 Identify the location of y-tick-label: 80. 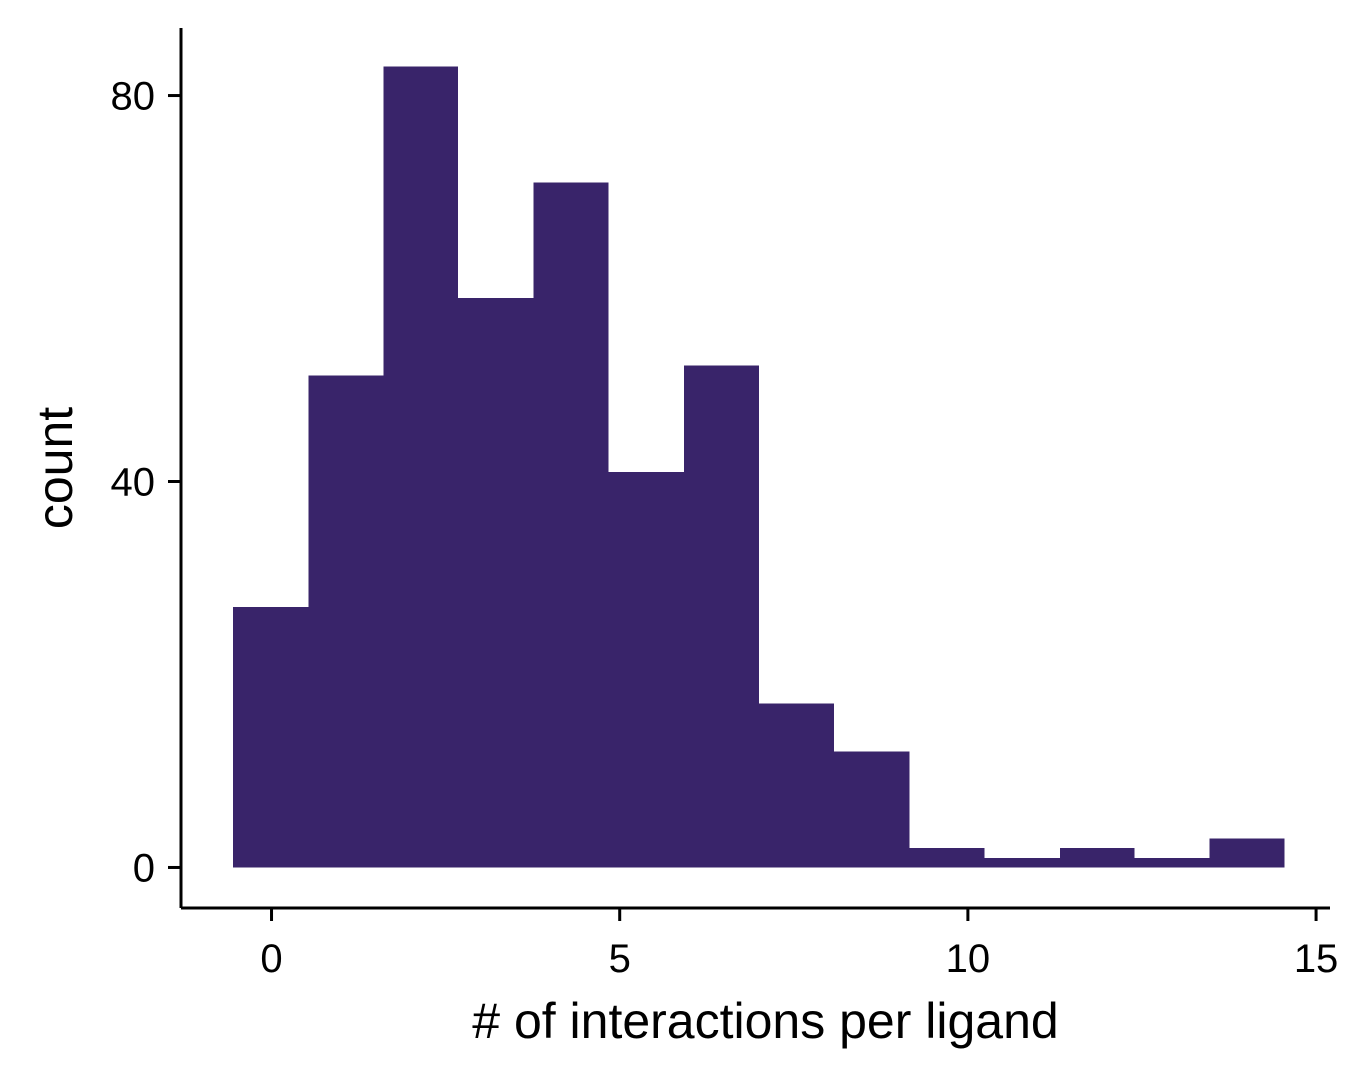
(133, 97).